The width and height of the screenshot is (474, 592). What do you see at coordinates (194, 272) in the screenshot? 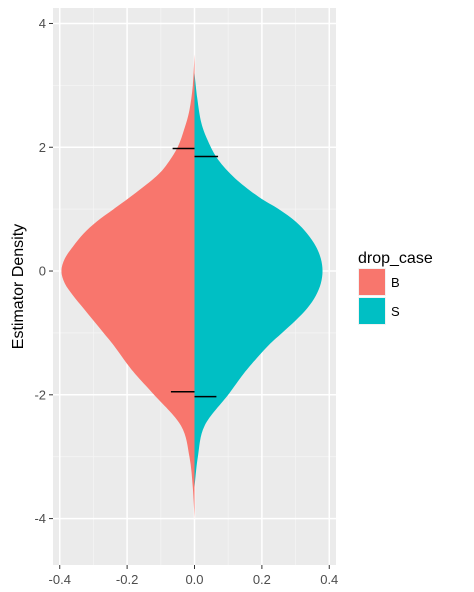
I see `quantile-lines` at bounding box center [194, 272].